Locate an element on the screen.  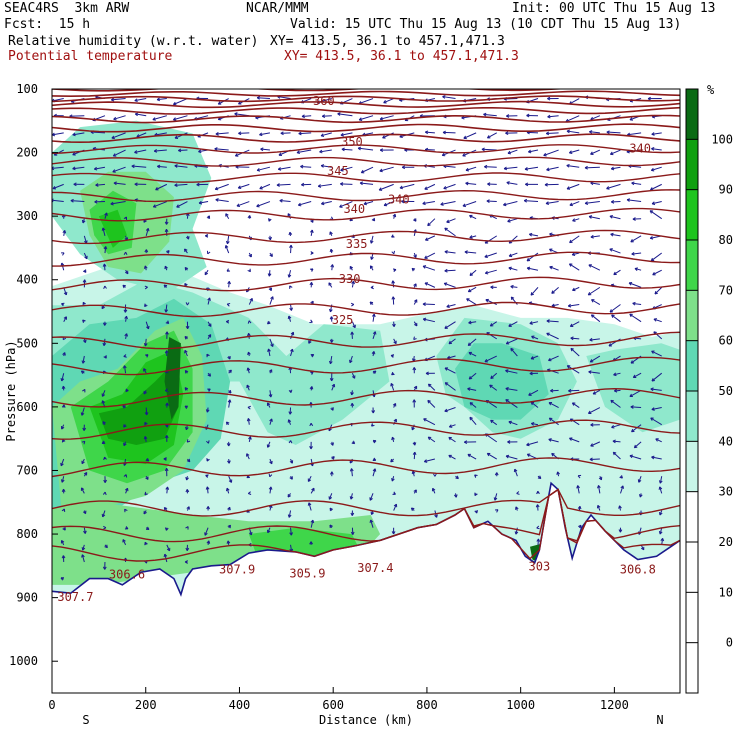
colorbar-tick-label: 20 is located at coordinates (726, 542).